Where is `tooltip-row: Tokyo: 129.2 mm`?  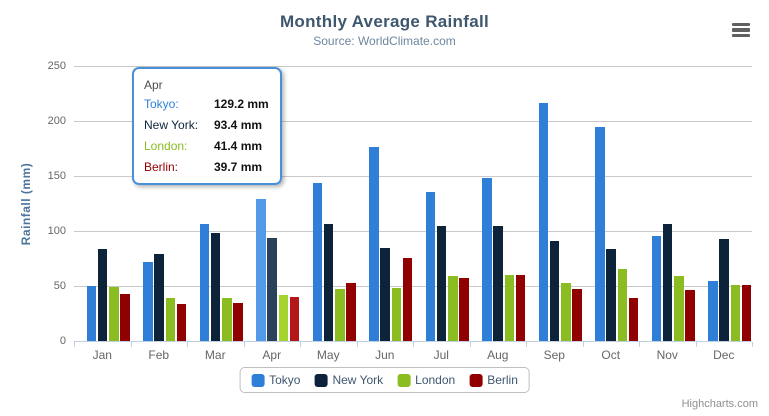 tooltip-row: Tokyo: 129.2 mm is located at coordinates (206, 104).